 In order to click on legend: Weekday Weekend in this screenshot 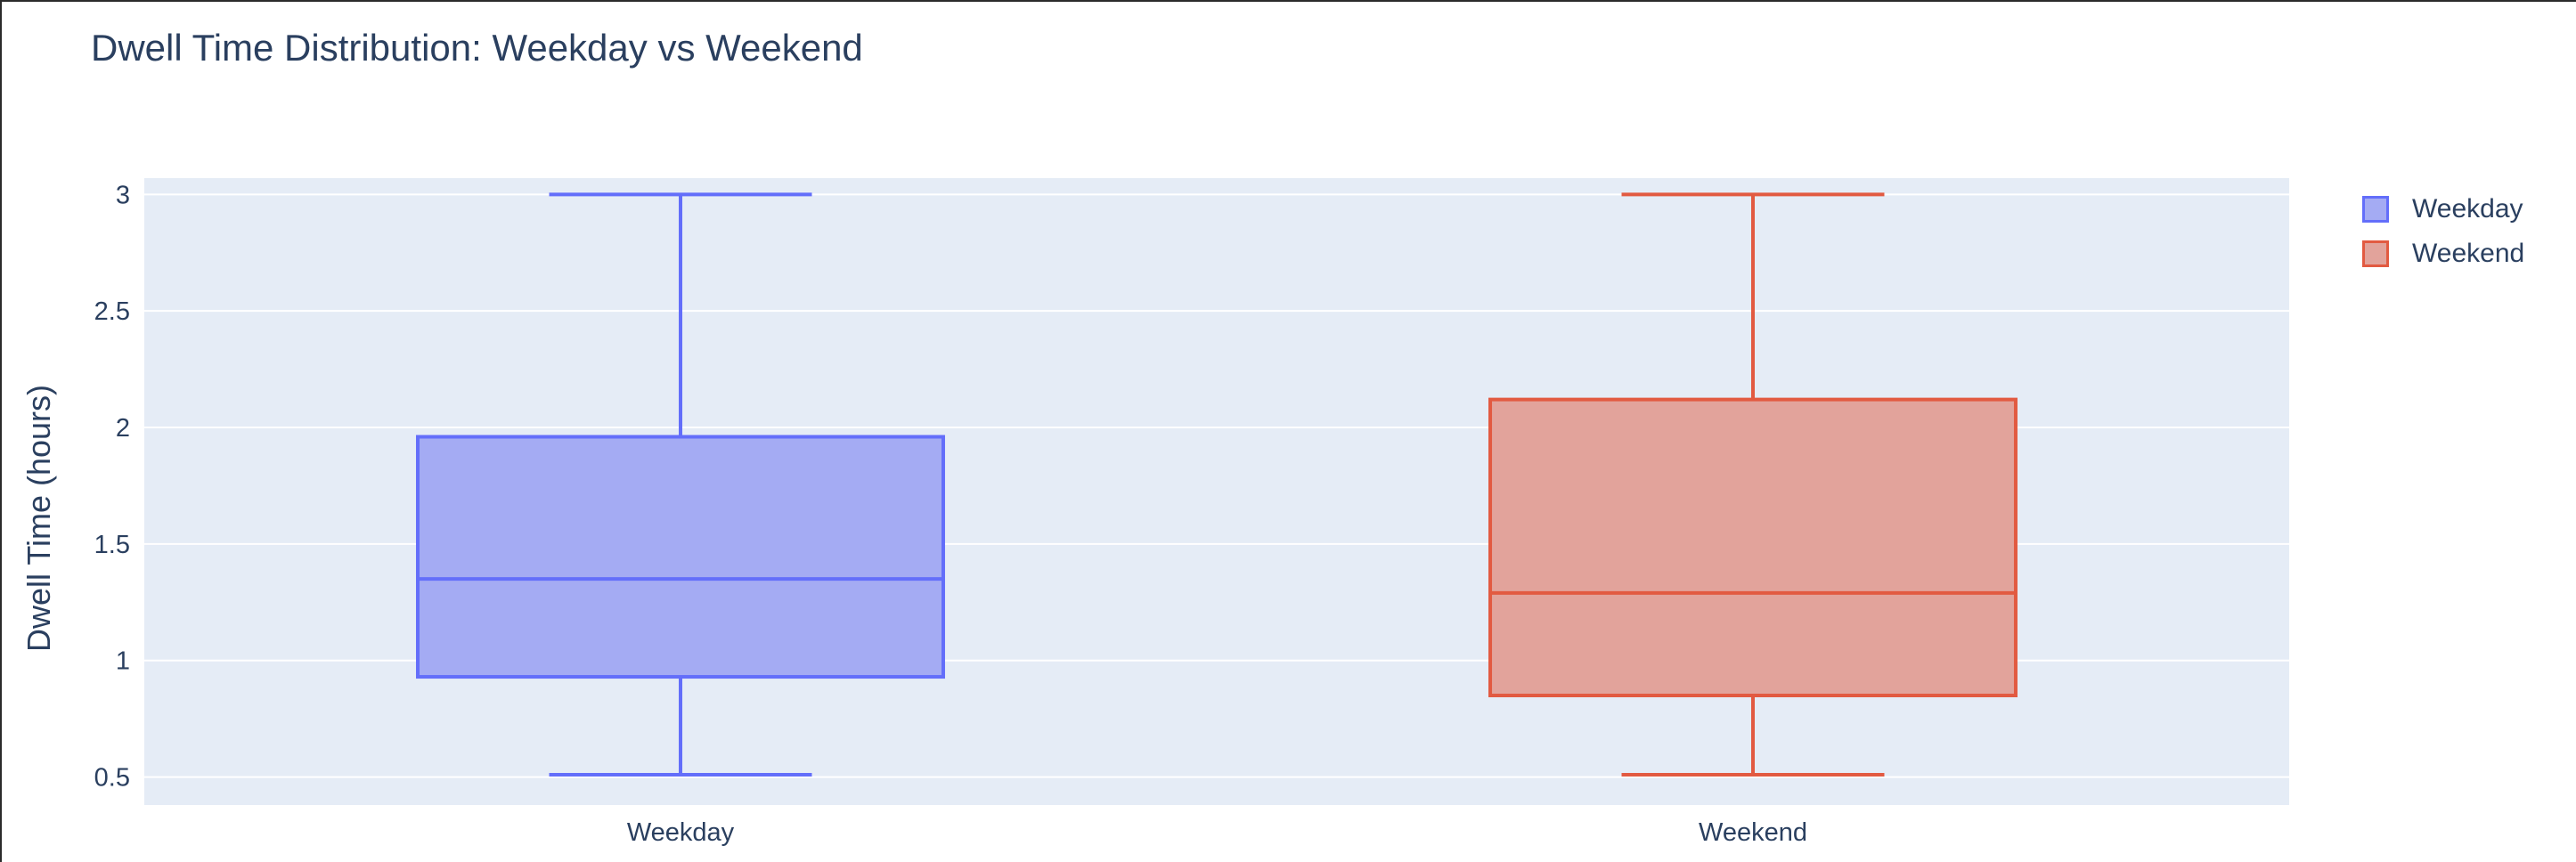, I will do `click(2443, 238)`.